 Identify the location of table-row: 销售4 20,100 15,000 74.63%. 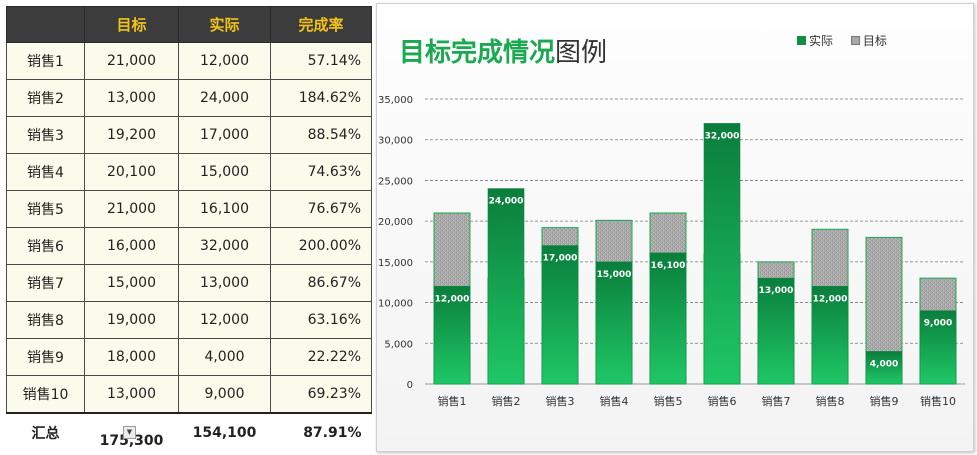
(189, 172).